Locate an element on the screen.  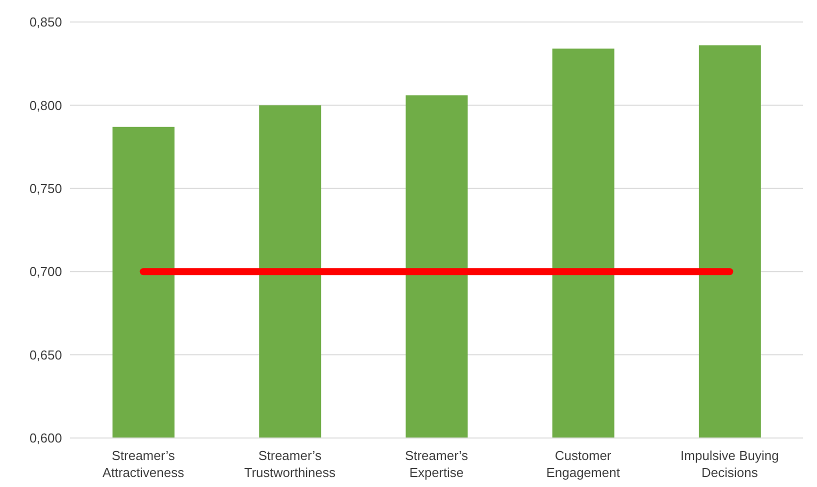
x-tick-label: Streamer’s Attractiveness is located at coordinates (143, 464).